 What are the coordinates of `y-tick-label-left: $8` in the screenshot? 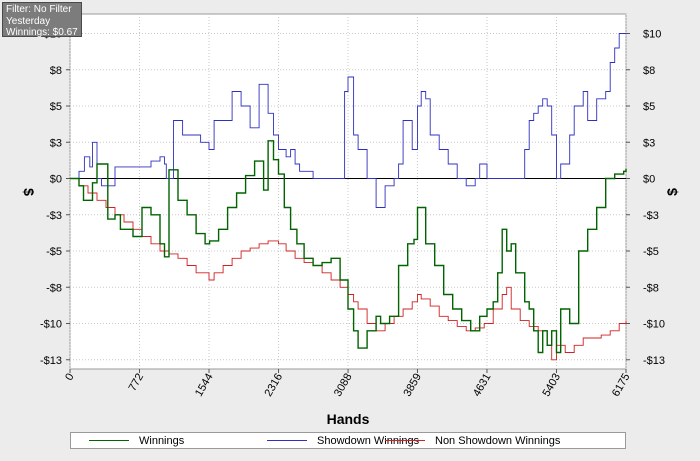 It's located at (56, 71).